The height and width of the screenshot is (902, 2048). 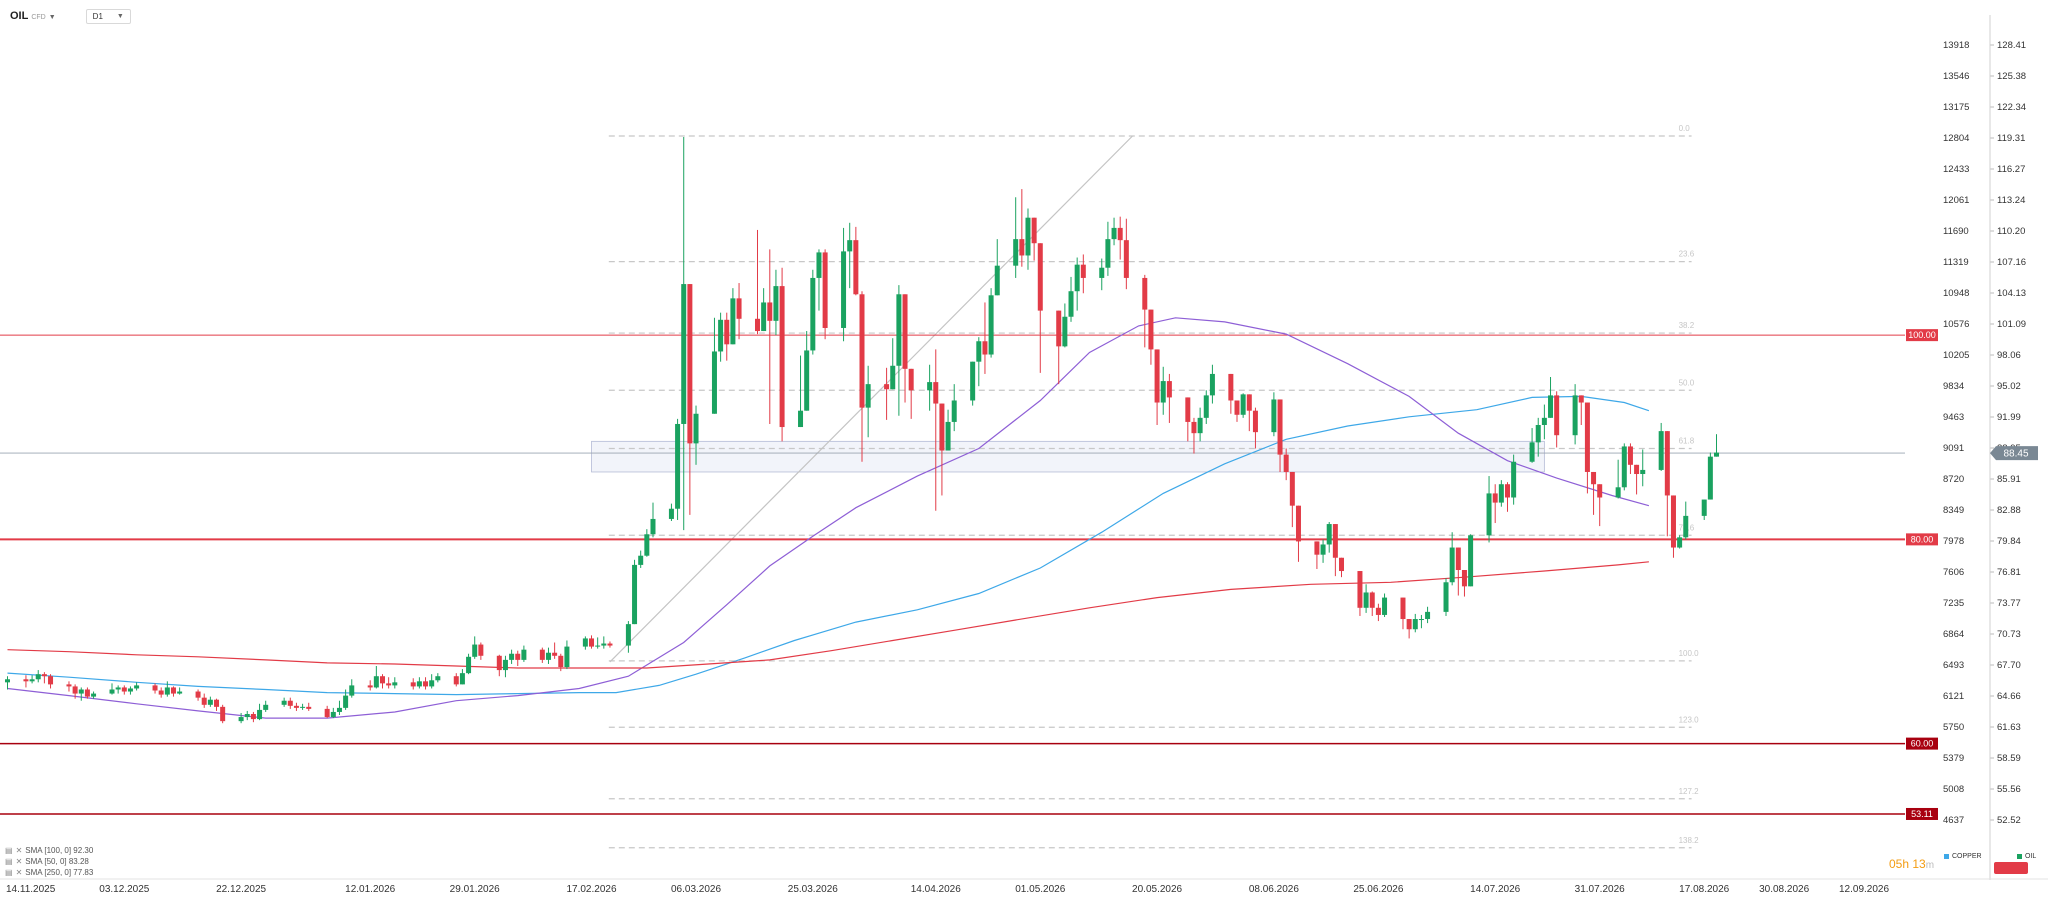 I want to click on trendline, so click(x=871, y=399).